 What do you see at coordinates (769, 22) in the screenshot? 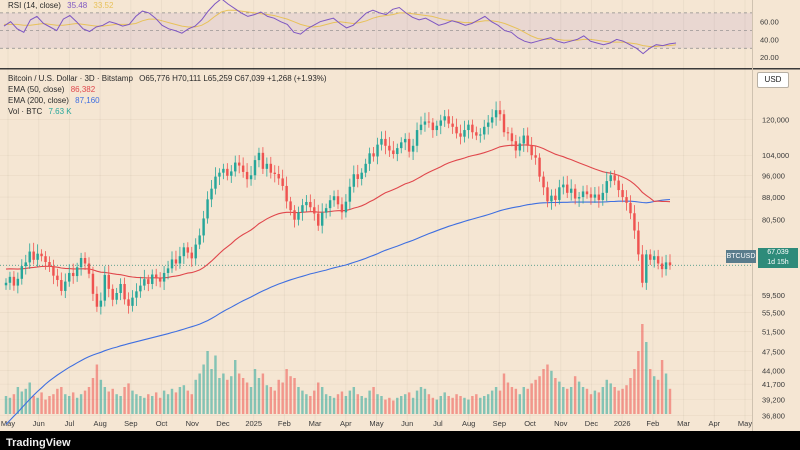
I see `rsi-tick-label: 60.00` at bounding box center [769, 22].